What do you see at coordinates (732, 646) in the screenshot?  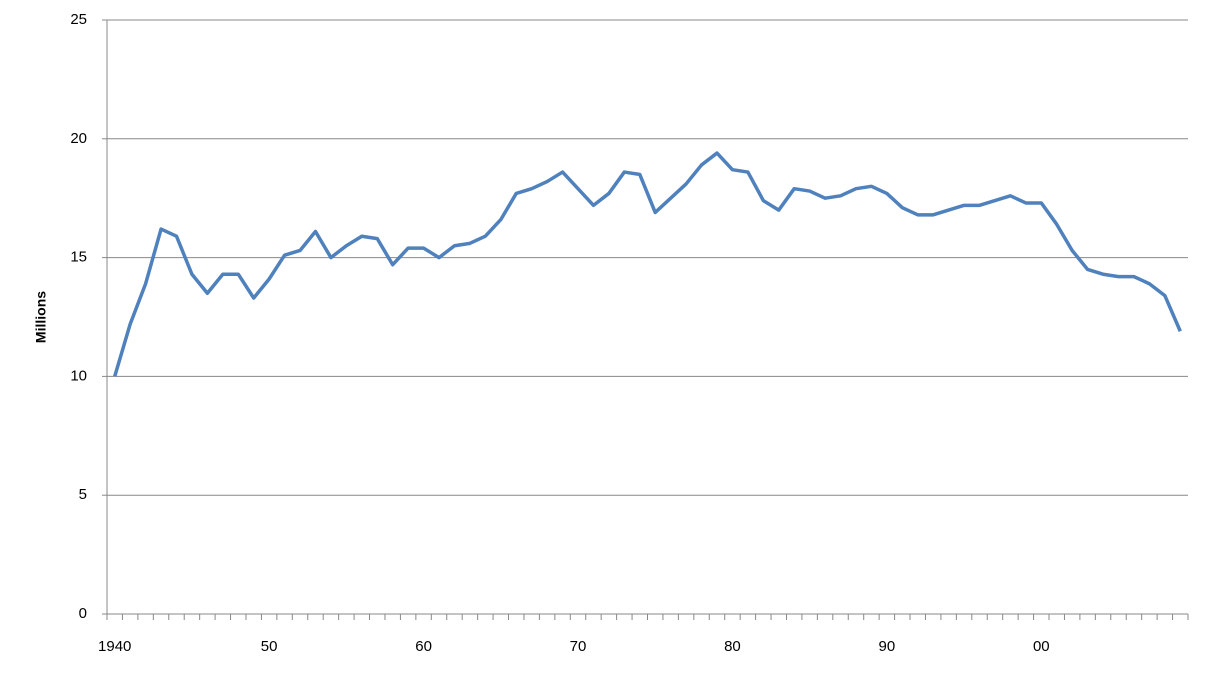 I see `x-tick-label: 80` at bounding box center [732, 646].